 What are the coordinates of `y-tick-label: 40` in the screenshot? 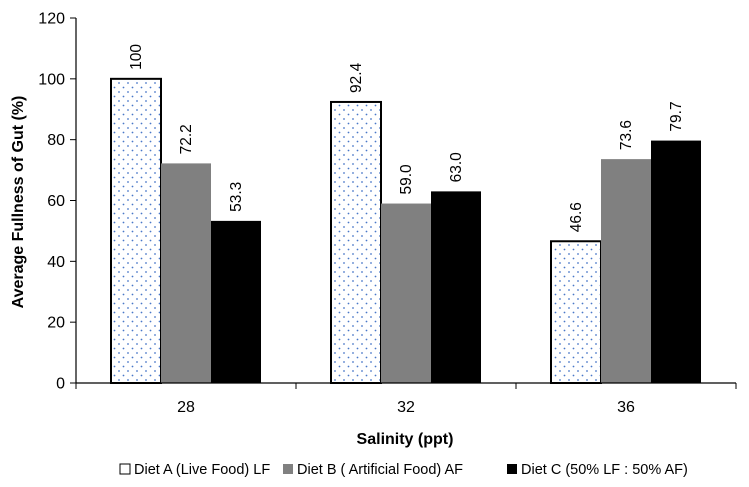 It's located at (56, 262).